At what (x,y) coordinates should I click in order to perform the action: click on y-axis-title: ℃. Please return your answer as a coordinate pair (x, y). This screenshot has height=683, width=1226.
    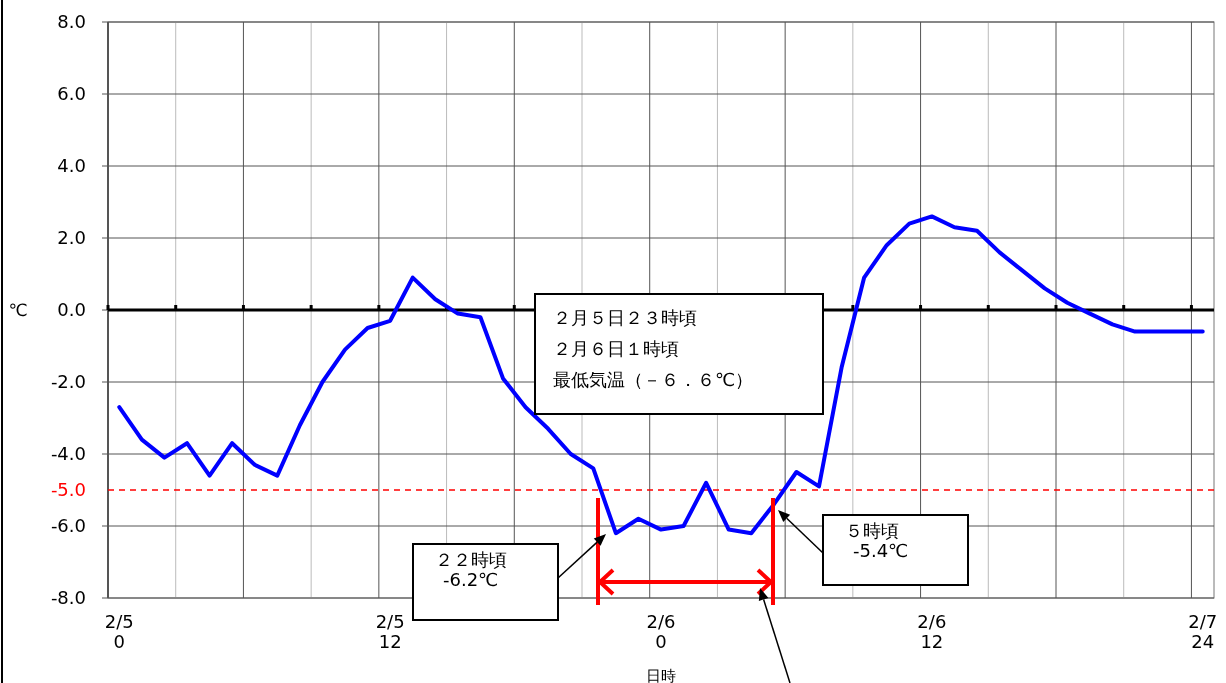
    Looking at the image, I should click on (18, 309).